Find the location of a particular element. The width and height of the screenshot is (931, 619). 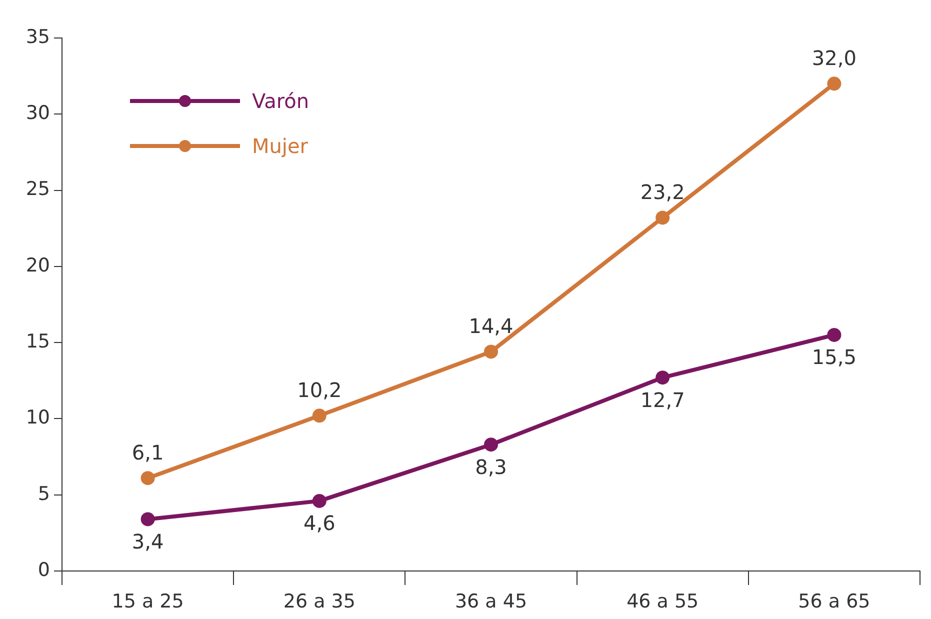

data-label: 12,7 is located at coordinates (662, 400).